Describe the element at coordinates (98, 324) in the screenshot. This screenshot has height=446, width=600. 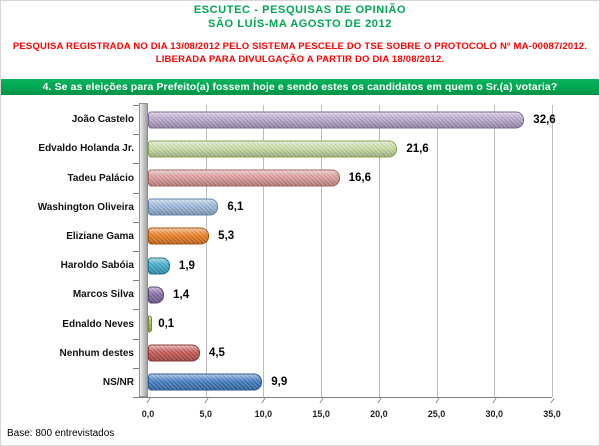
I see `category-label: Ednaldo Neves` at that location.